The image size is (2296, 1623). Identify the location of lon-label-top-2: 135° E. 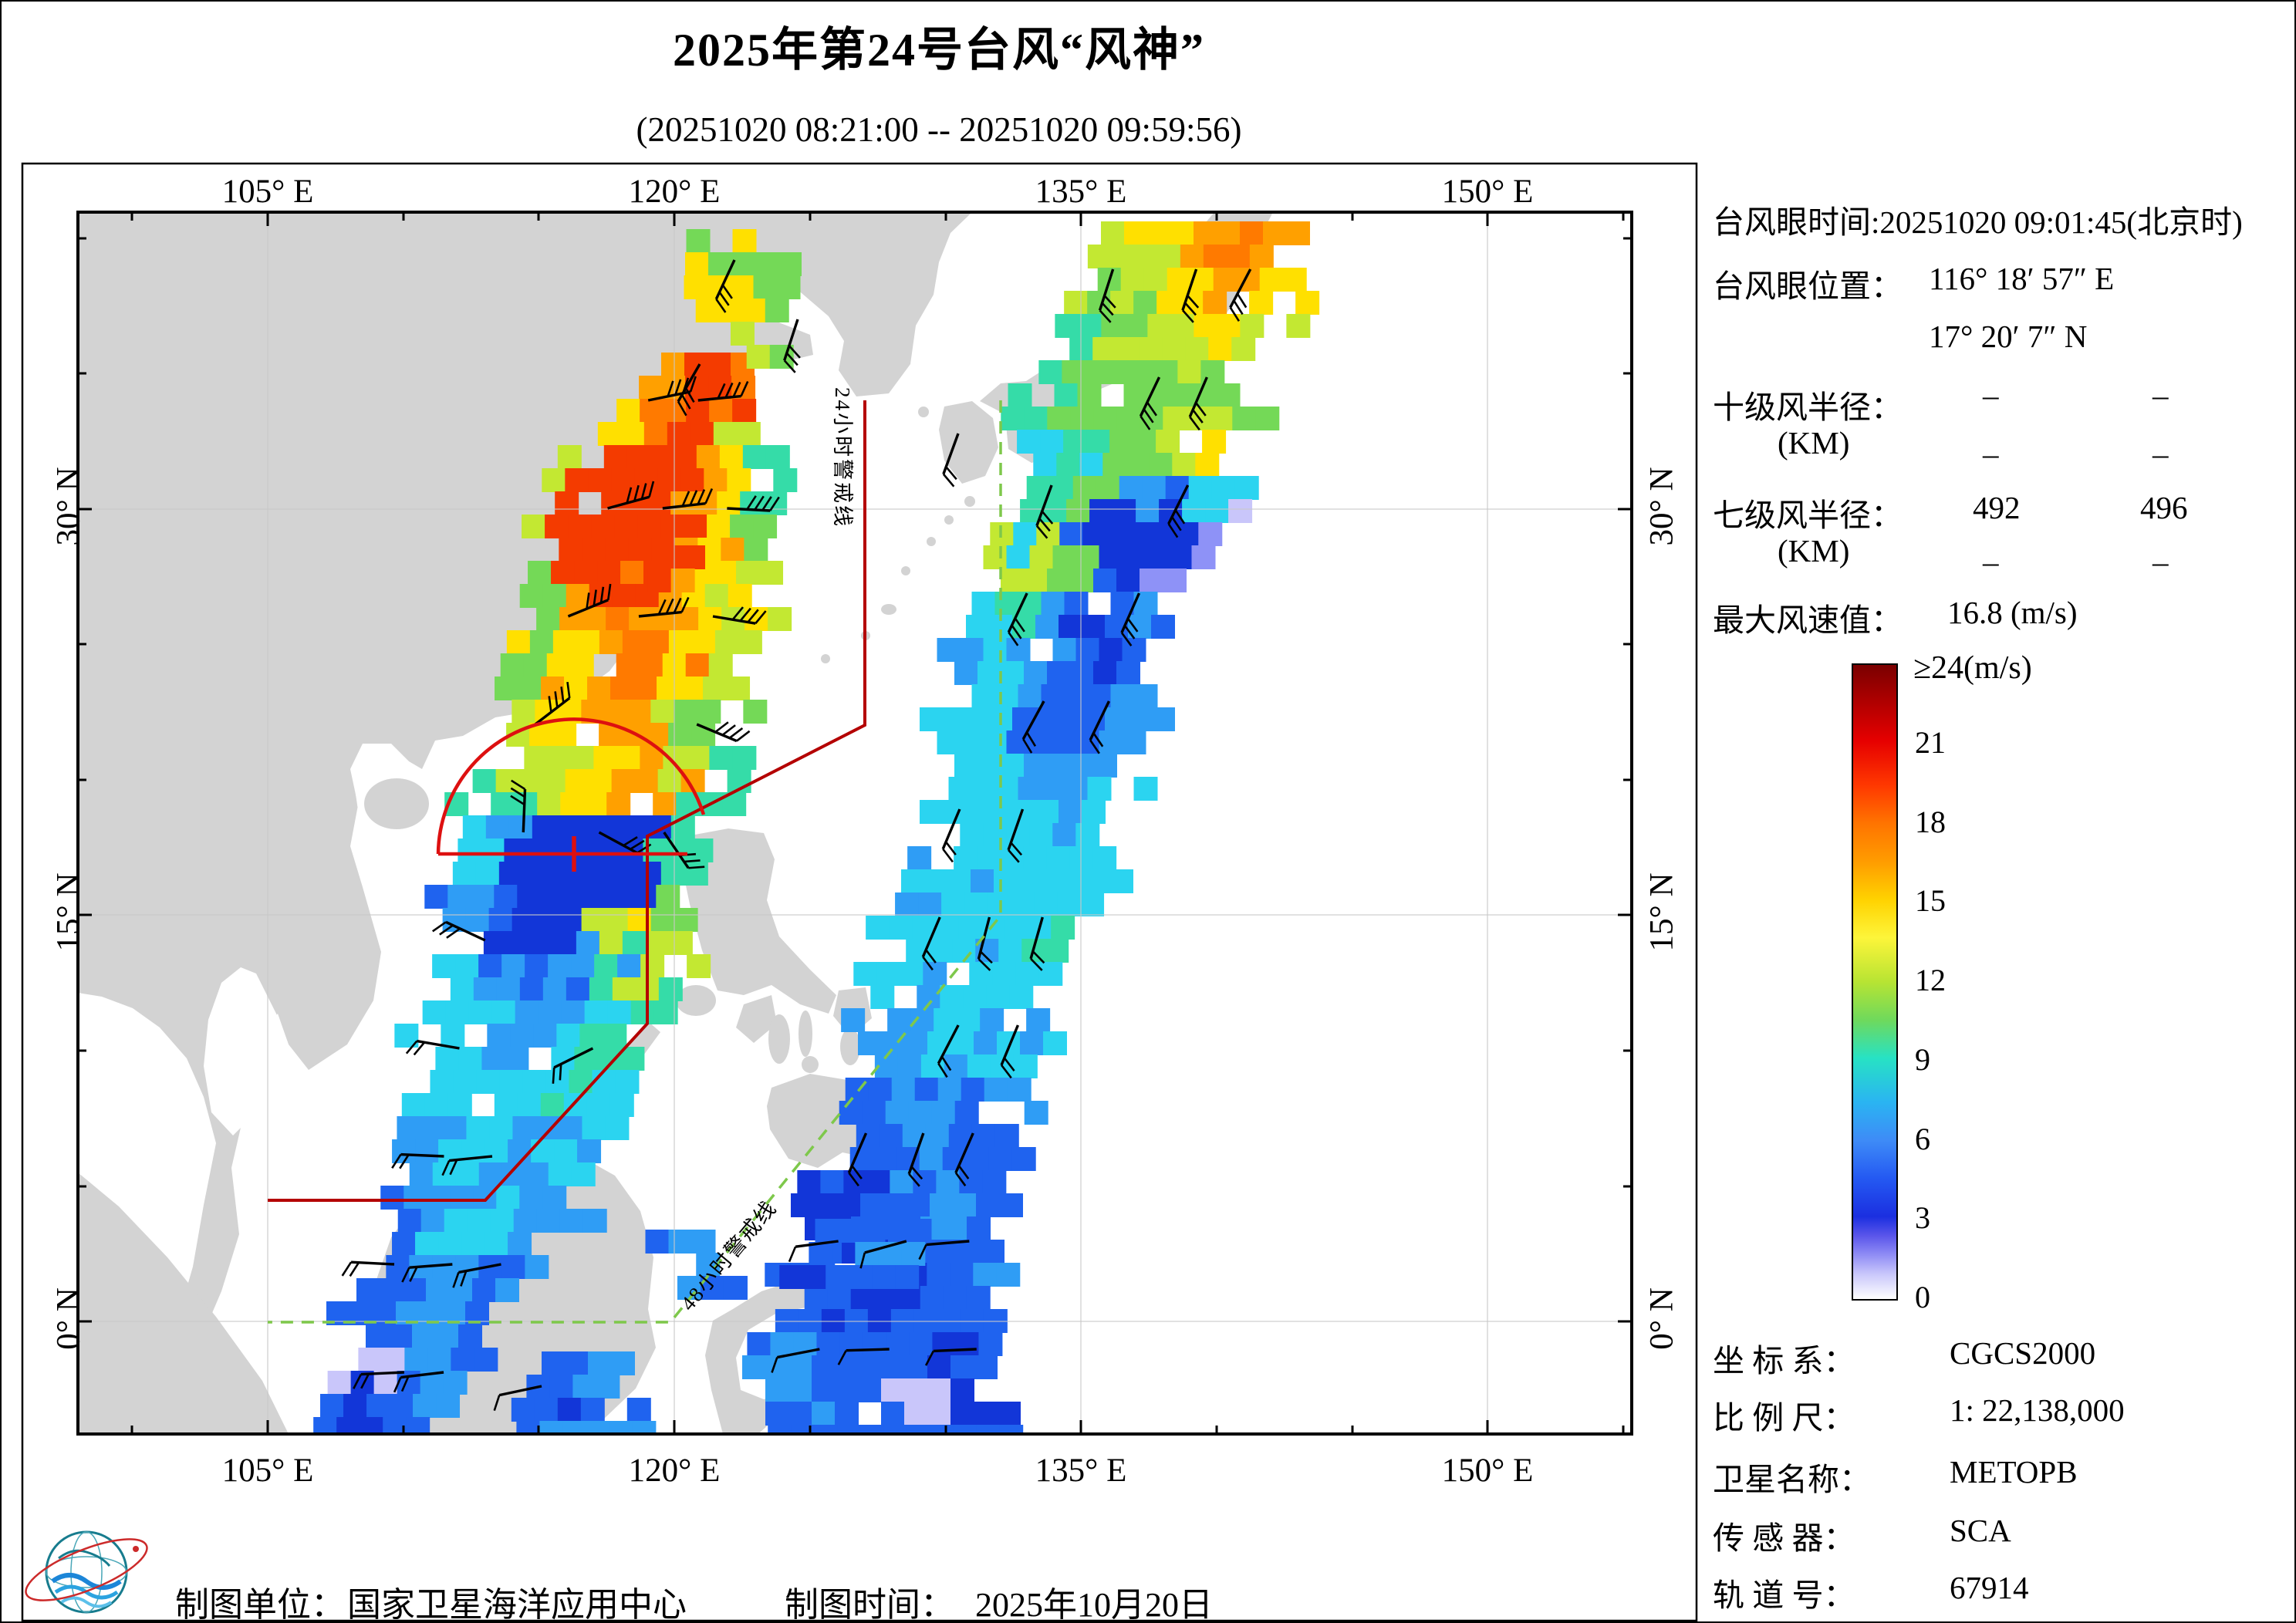
(1081, 192).